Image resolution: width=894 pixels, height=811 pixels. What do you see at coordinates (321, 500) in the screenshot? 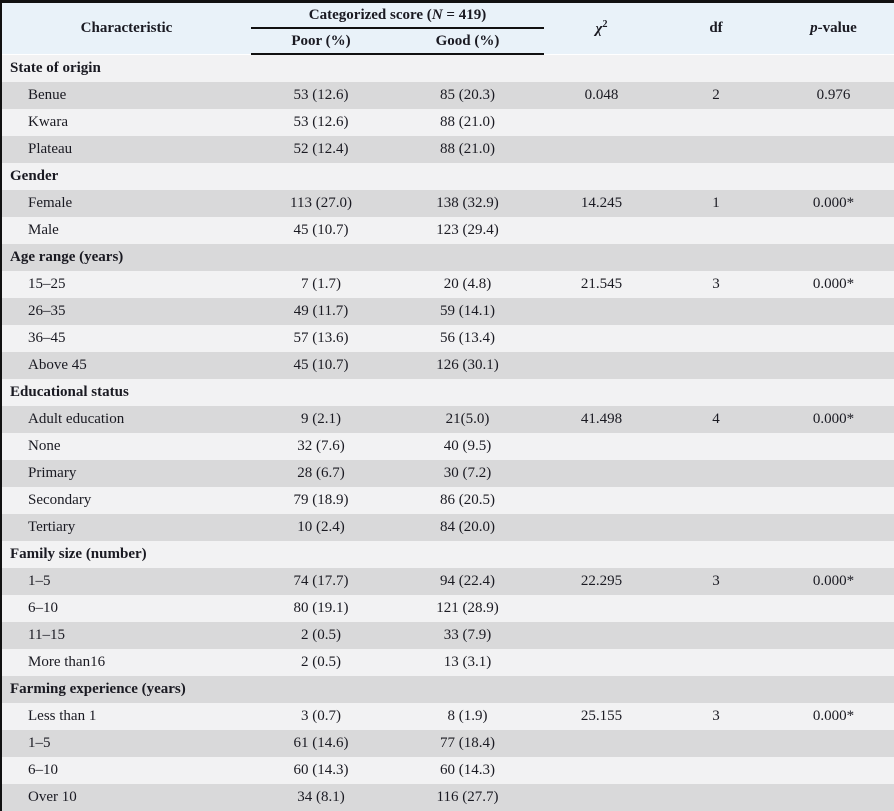
I see `poor-cell: 79 (18.9)` at bounding box center [321, 500].